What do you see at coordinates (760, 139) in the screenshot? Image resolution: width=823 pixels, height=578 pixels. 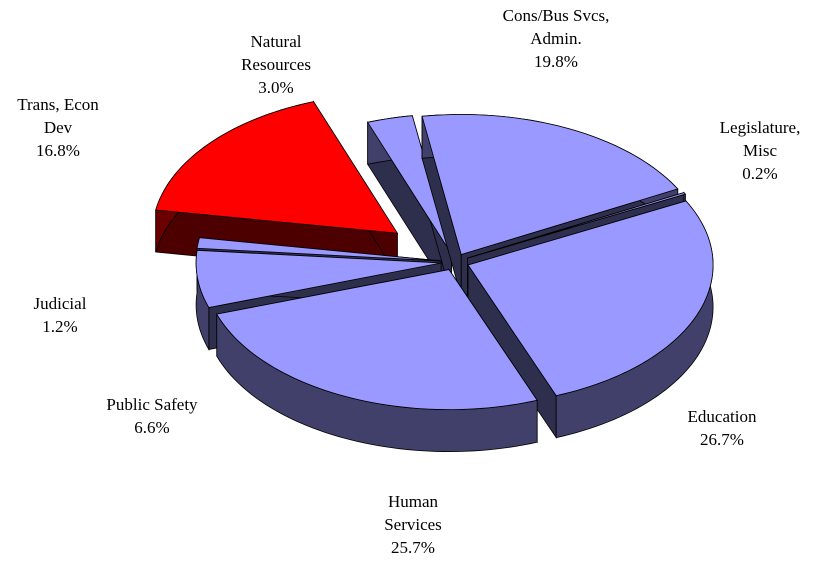 I see `category-label: Legislature, Misc` at bounding box center [760, 139].